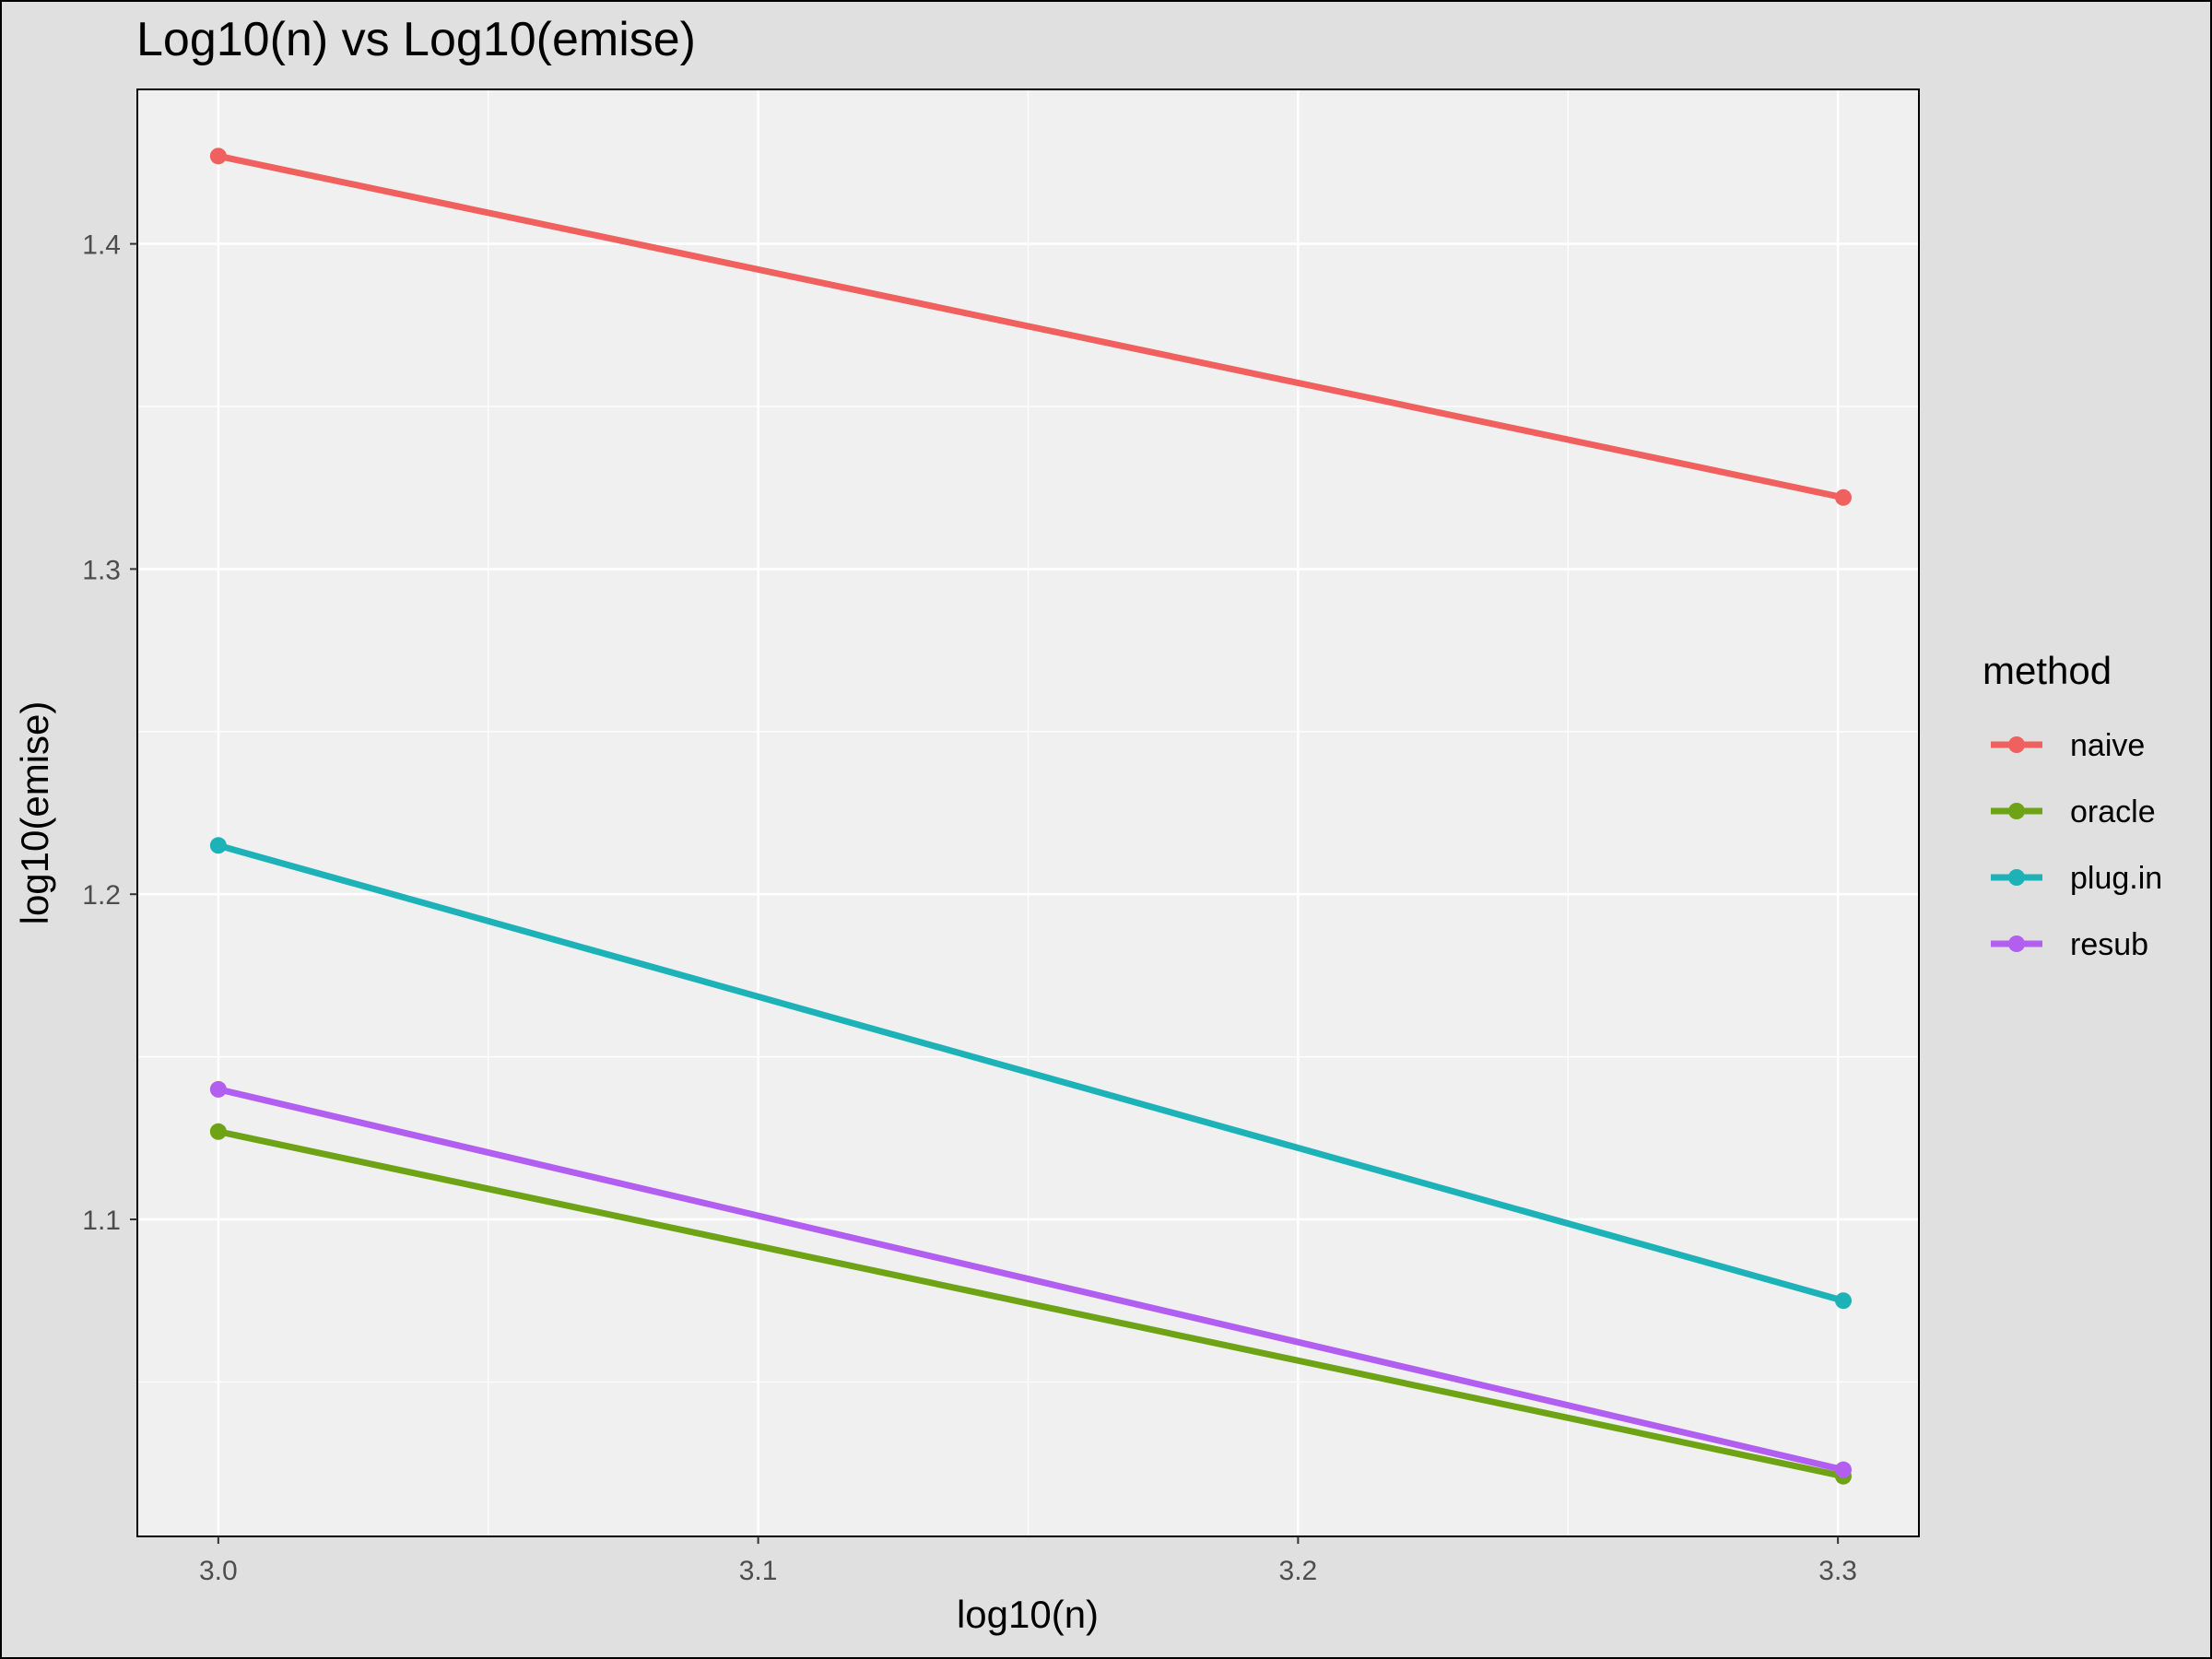 This screenshot has width=2212, height=1659. What do you see at coordinates (34, 813) in the screenshot?
I see `y-axis-title: log10(emise)` at bounding box center [34, 813].